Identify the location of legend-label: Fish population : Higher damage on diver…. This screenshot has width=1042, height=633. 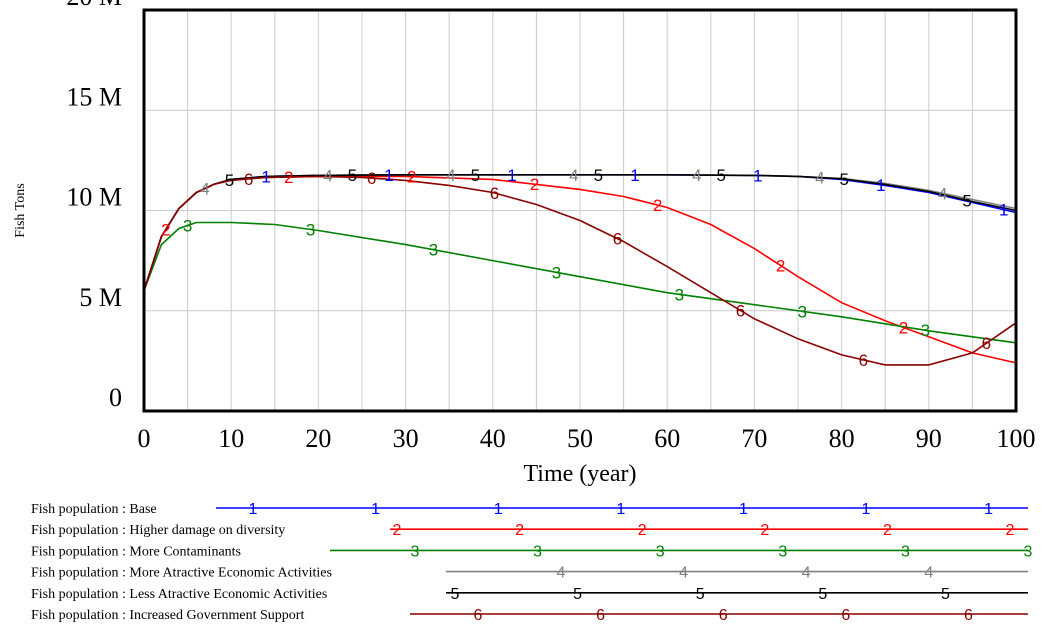
(158, 530).